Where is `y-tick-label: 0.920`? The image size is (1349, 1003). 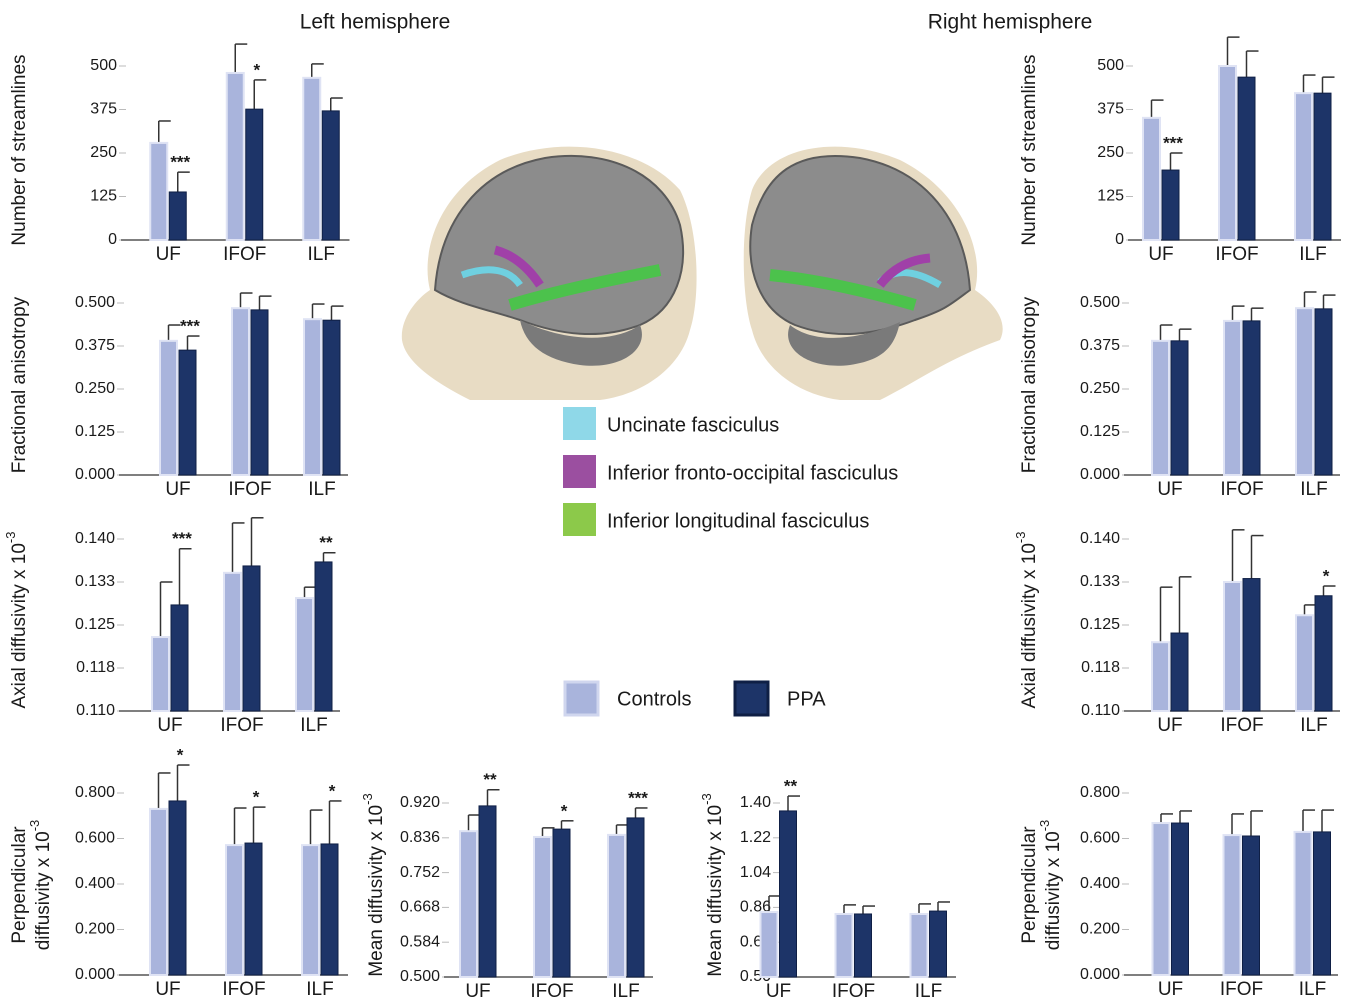 y-tick-label: 0.920 is located at coordinates (420, 802).